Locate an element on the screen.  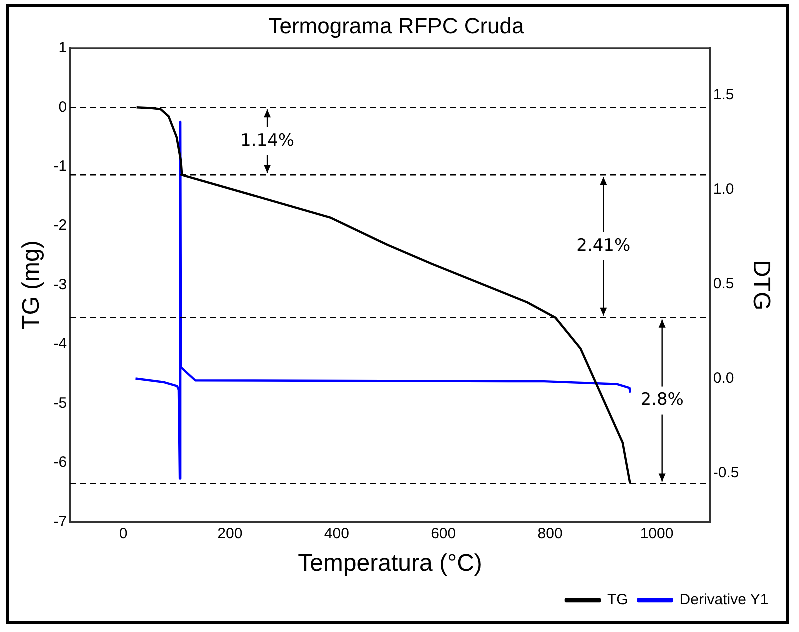
annotation: 2.8% is located at coordinates (662, 400).